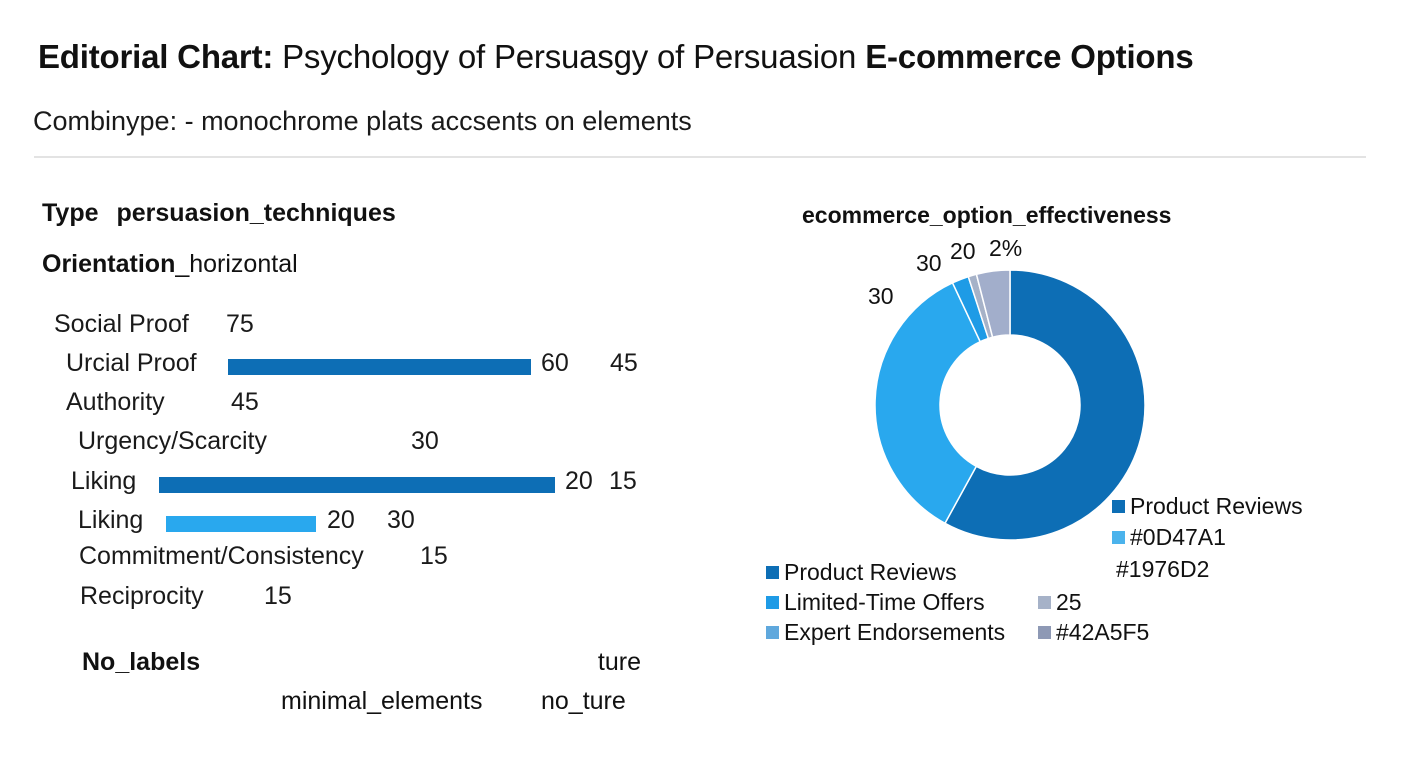  Describe the element at coordinates (1178, 537) in the screenshot. I see `legend-label: #0D47A1` at that location.